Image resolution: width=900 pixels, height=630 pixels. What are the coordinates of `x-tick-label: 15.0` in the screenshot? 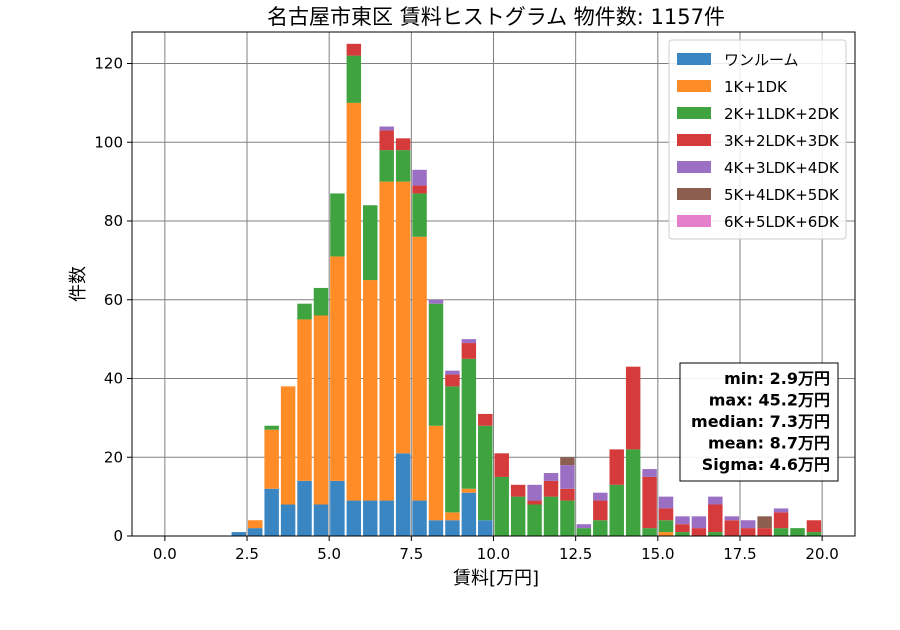 It's located at (657, 554).